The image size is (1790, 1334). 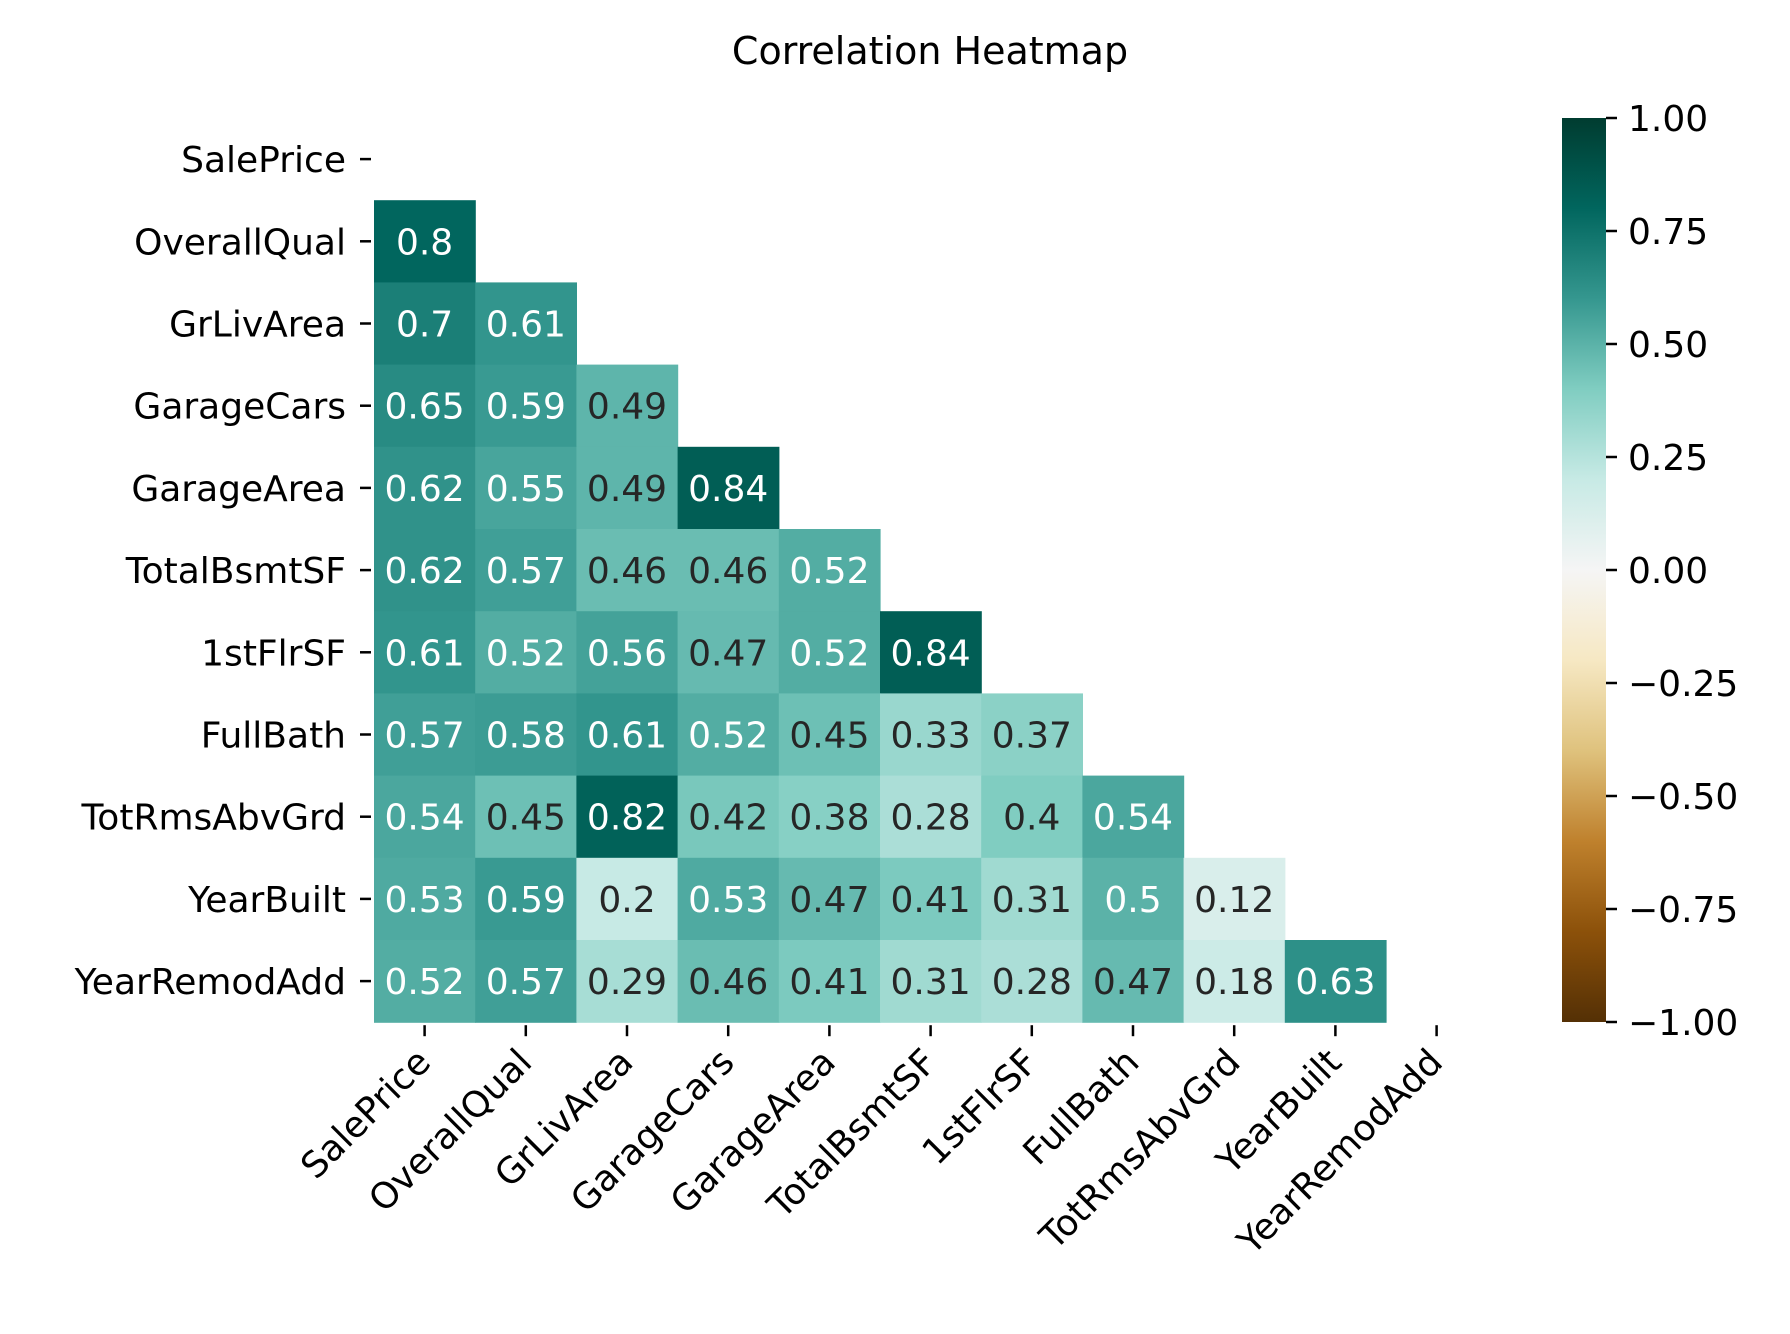 I want to click on heatmap-cell-label: 0.82, so click(x=627, y=818).